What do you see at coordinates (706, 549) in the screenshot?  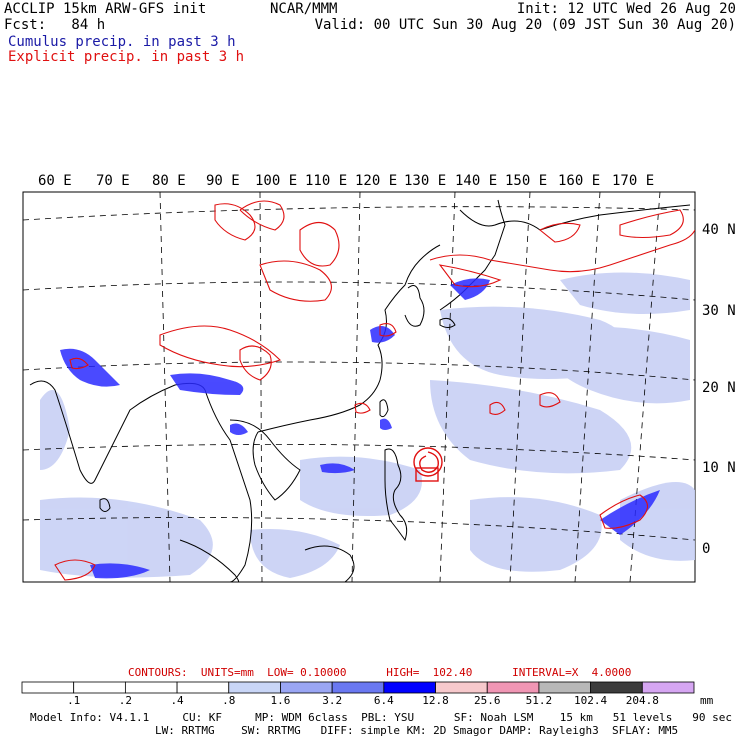 I see `lat-label: 0` at bounding box center [706, 549].